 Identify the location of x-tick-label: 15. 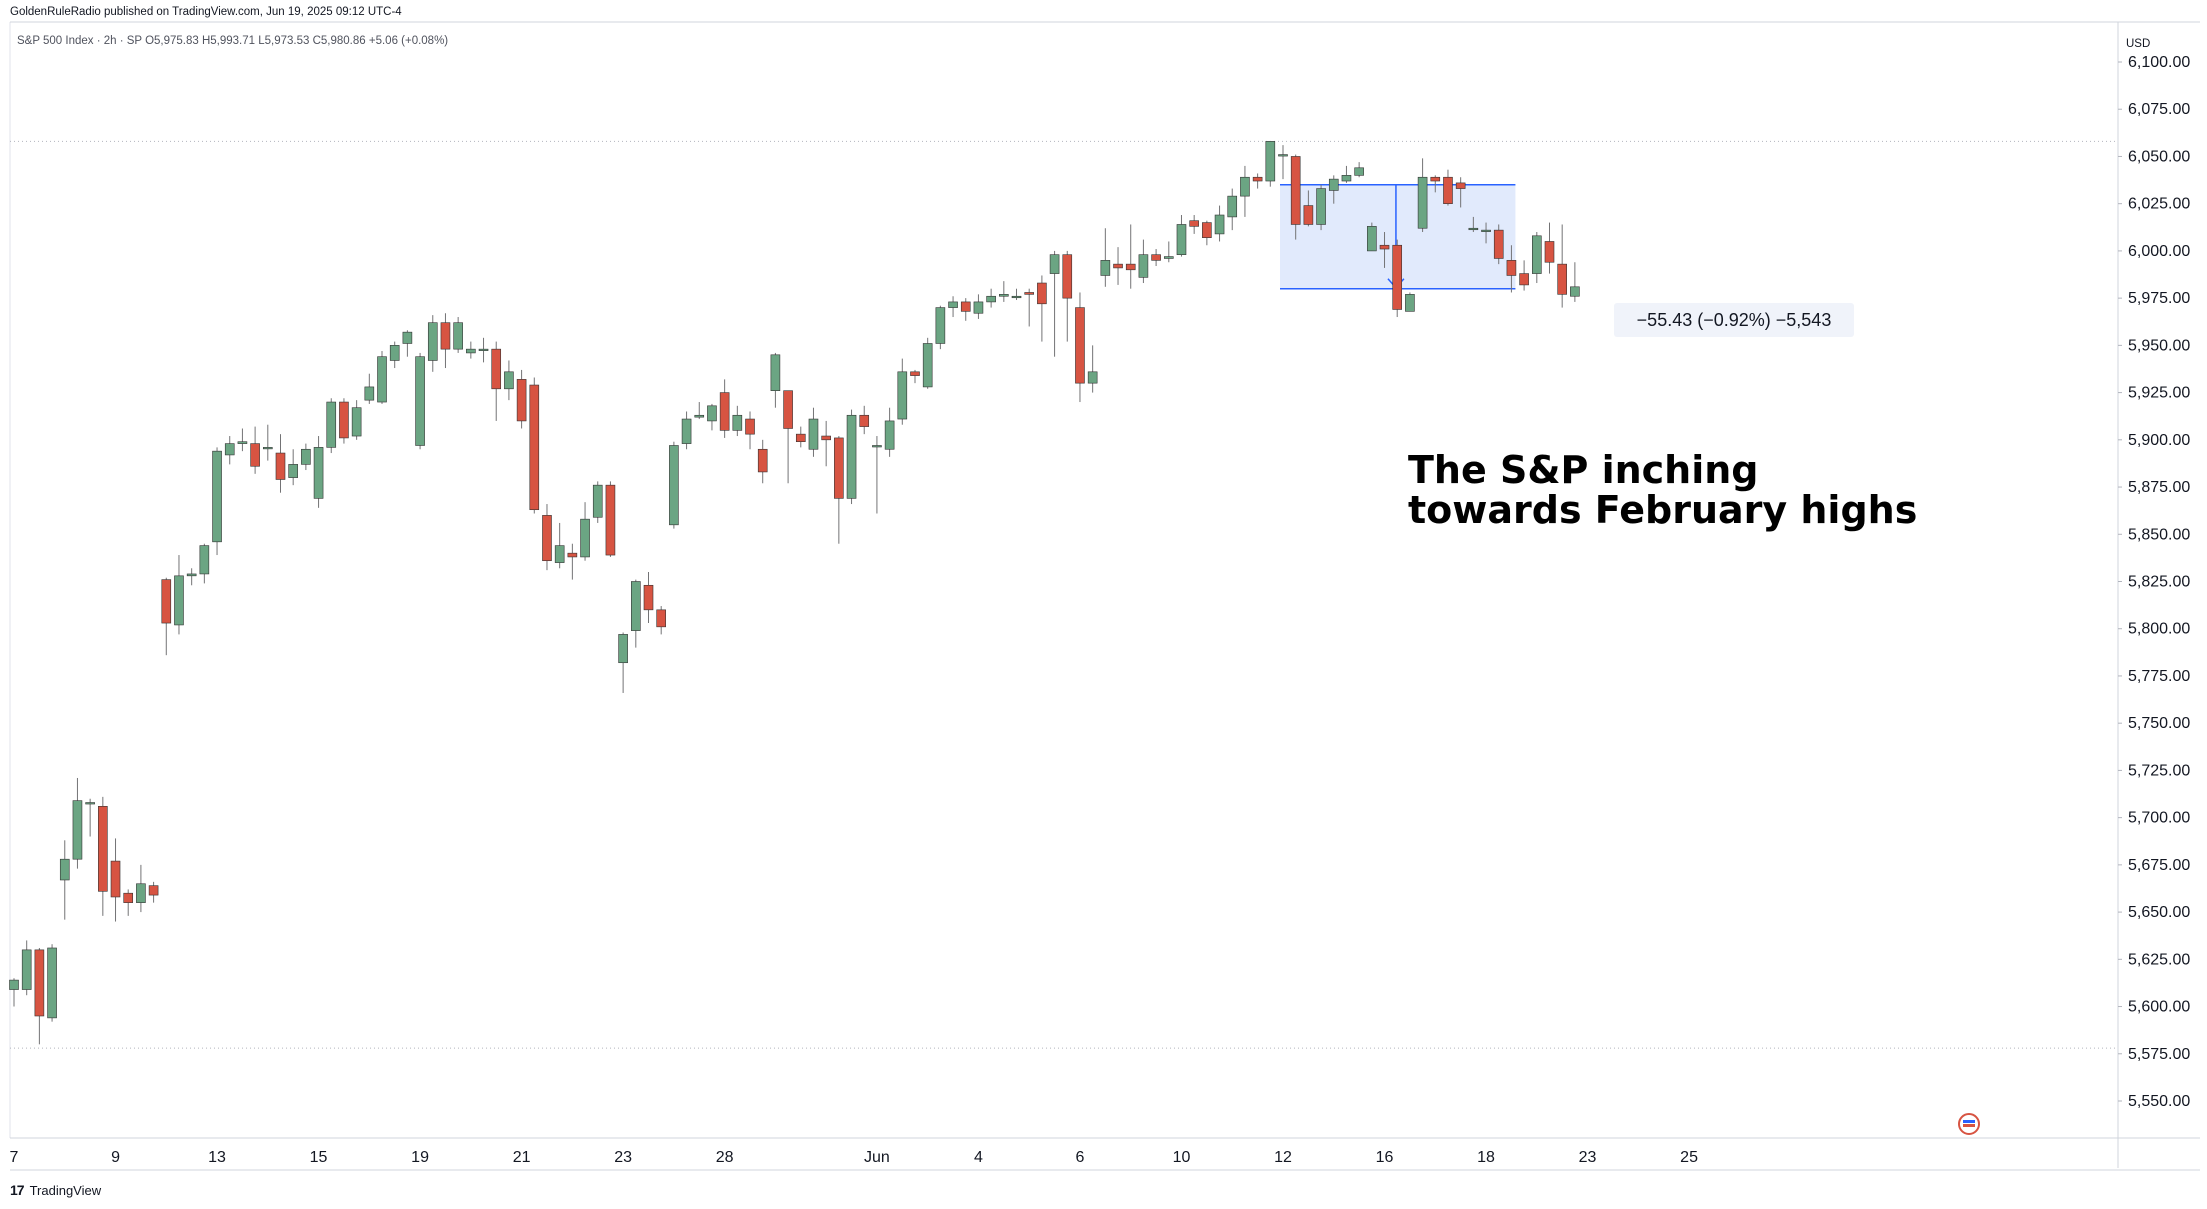
(319, 1157).